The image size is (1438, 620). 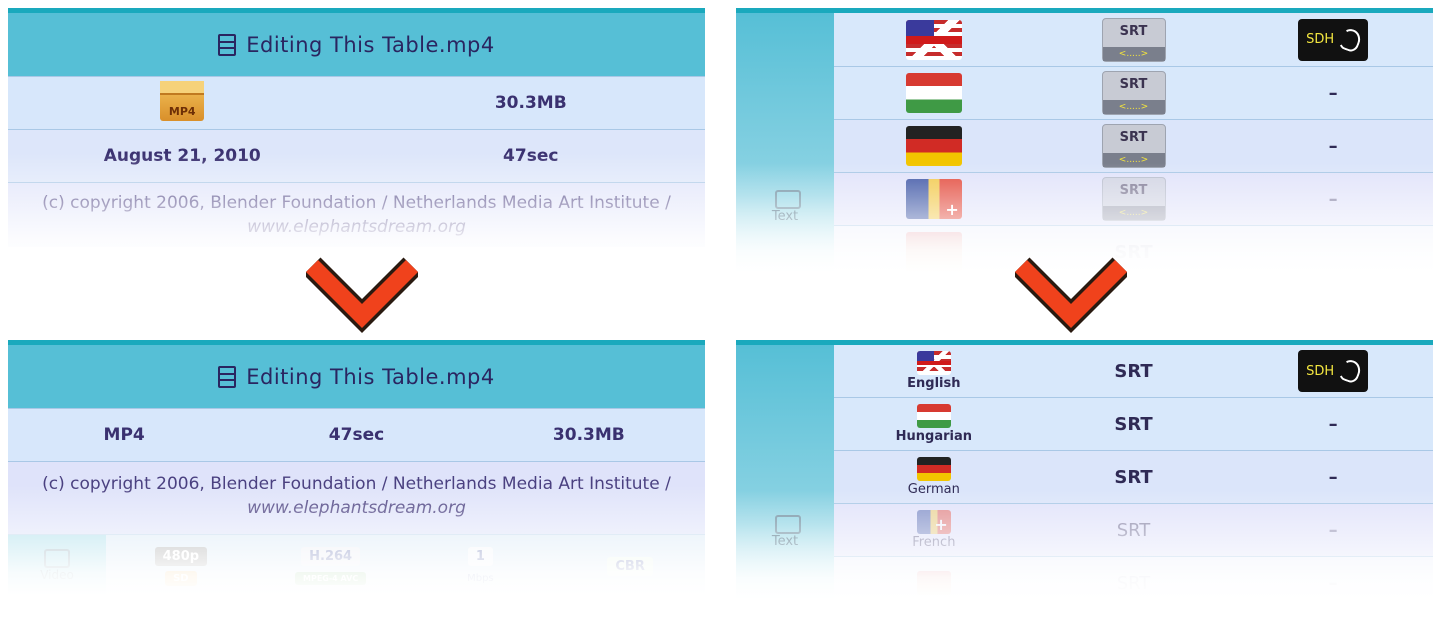 I want to click on language-label: French, so click(x=934, y=542).